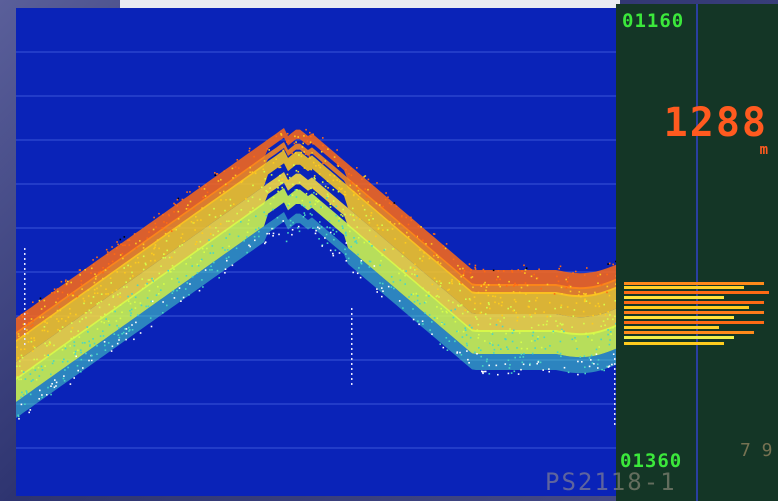  Describe the element at coordinates (763, 150) in the screenshot. I see `depth-unit: m` at that location.